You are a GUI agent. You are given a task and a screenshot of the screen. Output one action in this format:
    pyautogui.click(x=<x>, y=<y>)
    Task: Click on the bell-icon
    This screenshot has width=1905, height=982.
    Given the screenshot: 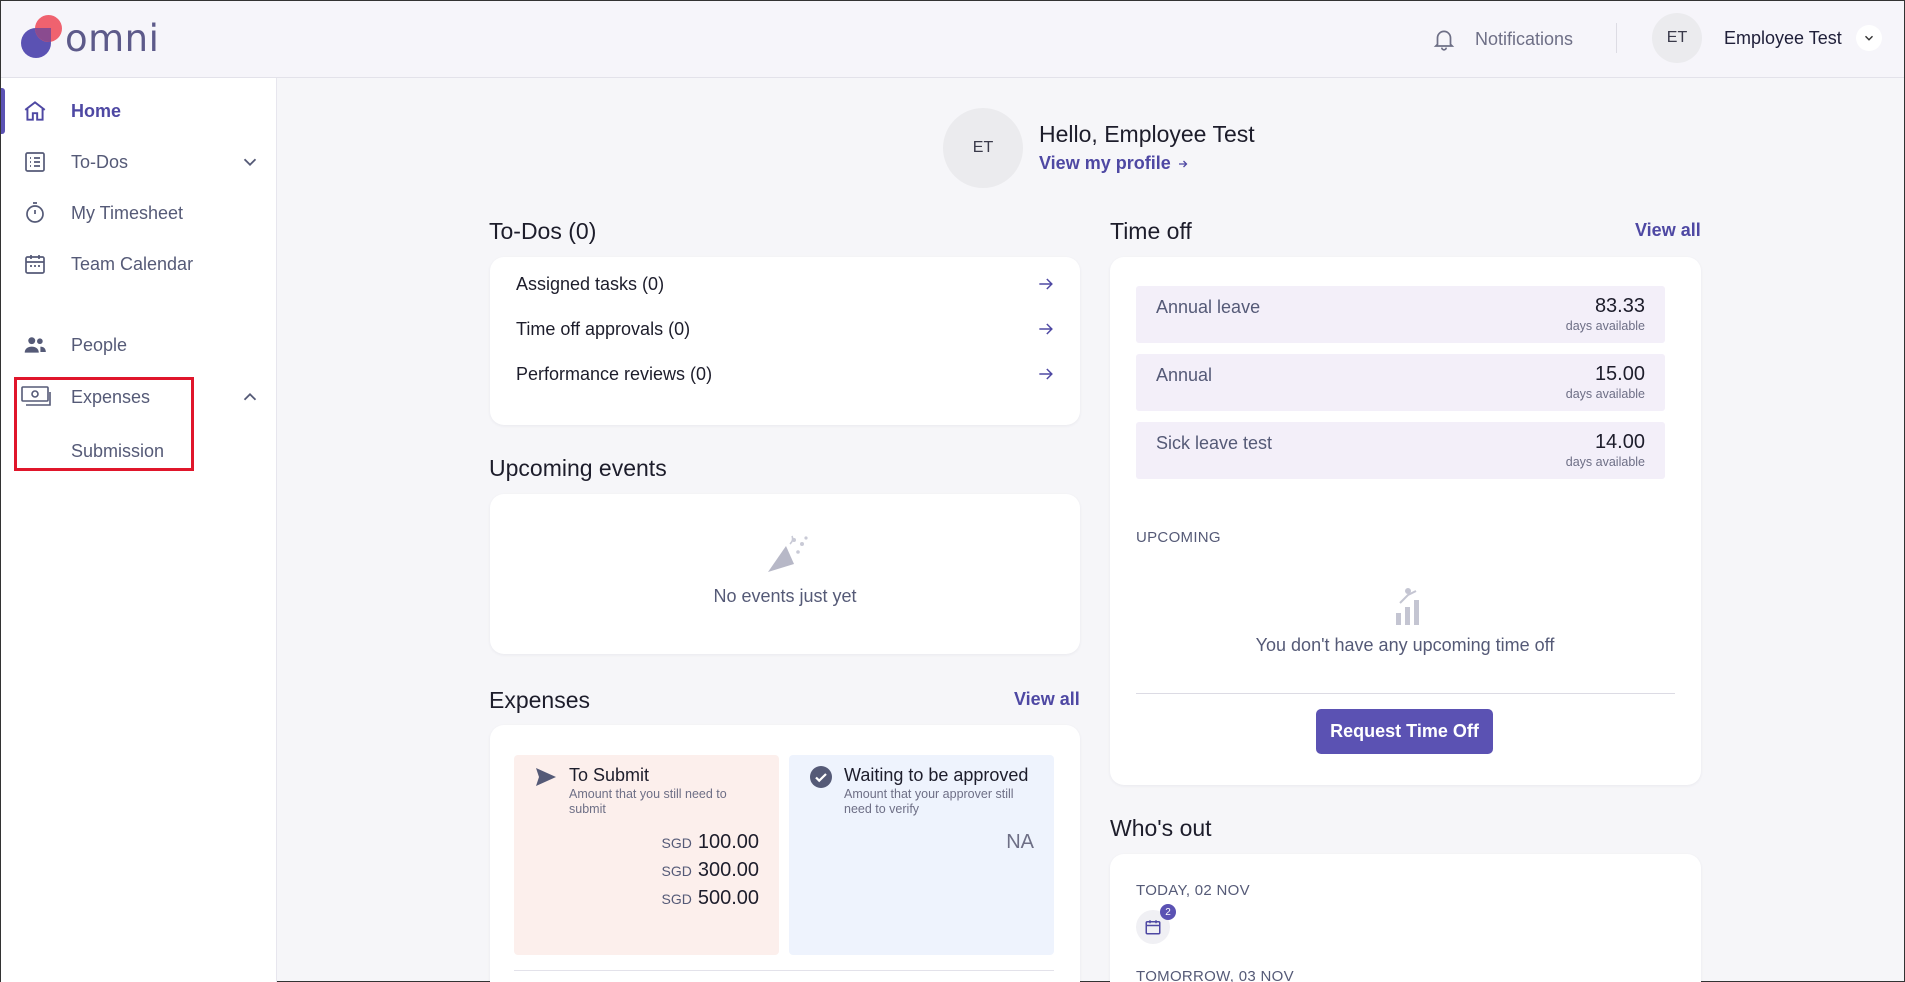 What is the action you would take?
    pyautogui.click(x=1444, y=40)
    